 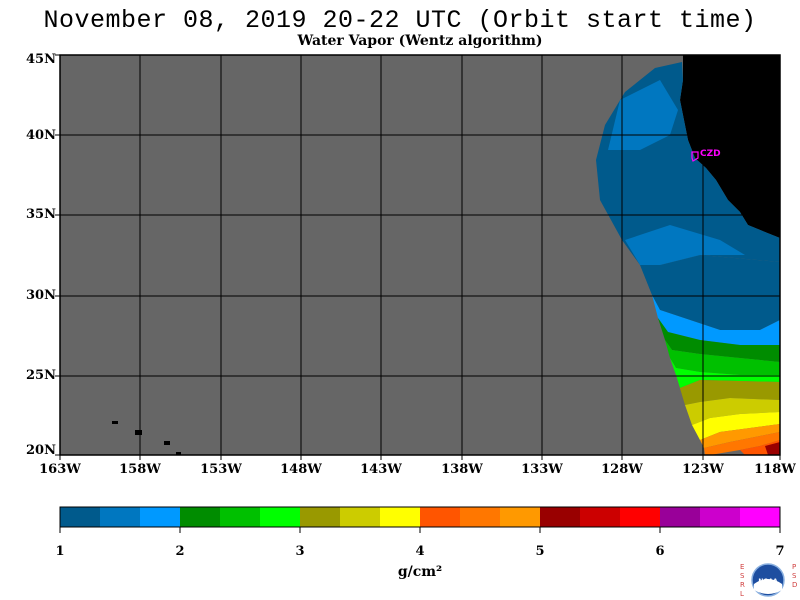 I want to click on lon-label-138w: 138W, so click(x=462, y=469).